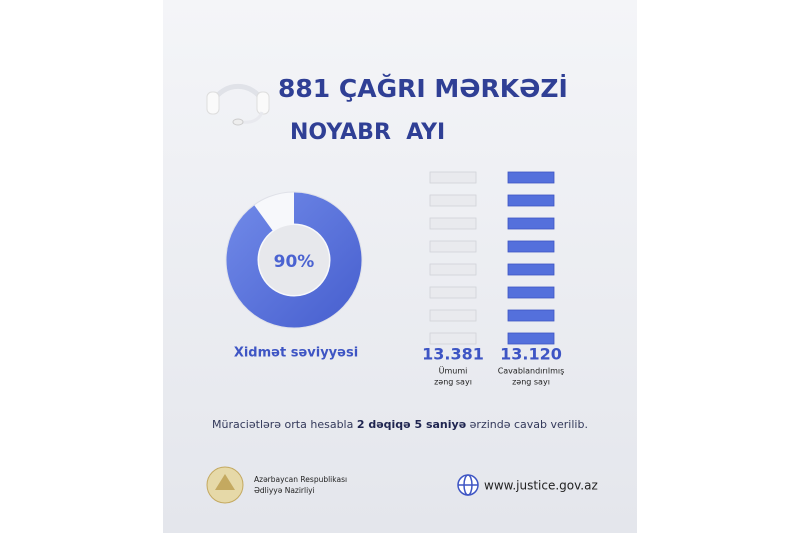  I want to click on total-caption: Cavablandırılmış, so click(531, 371).